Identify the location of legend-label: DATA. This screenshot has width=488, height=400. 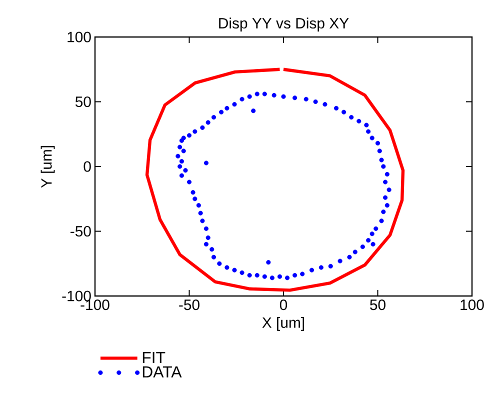
(162, 372).